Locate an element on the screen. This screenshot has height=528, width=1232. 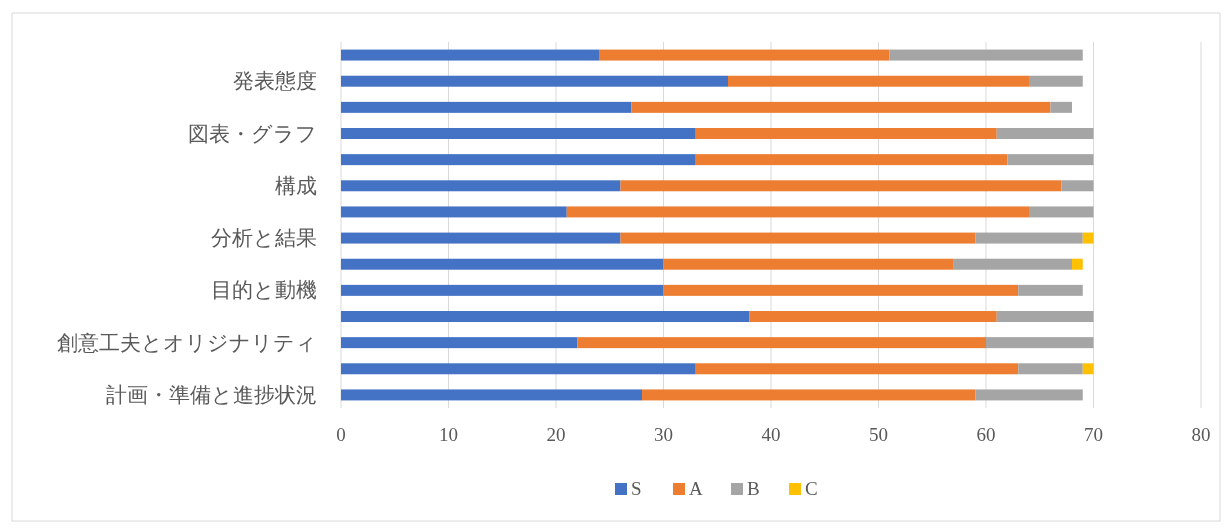
x-tick-label: 20 is located at coordinates (556, 434).